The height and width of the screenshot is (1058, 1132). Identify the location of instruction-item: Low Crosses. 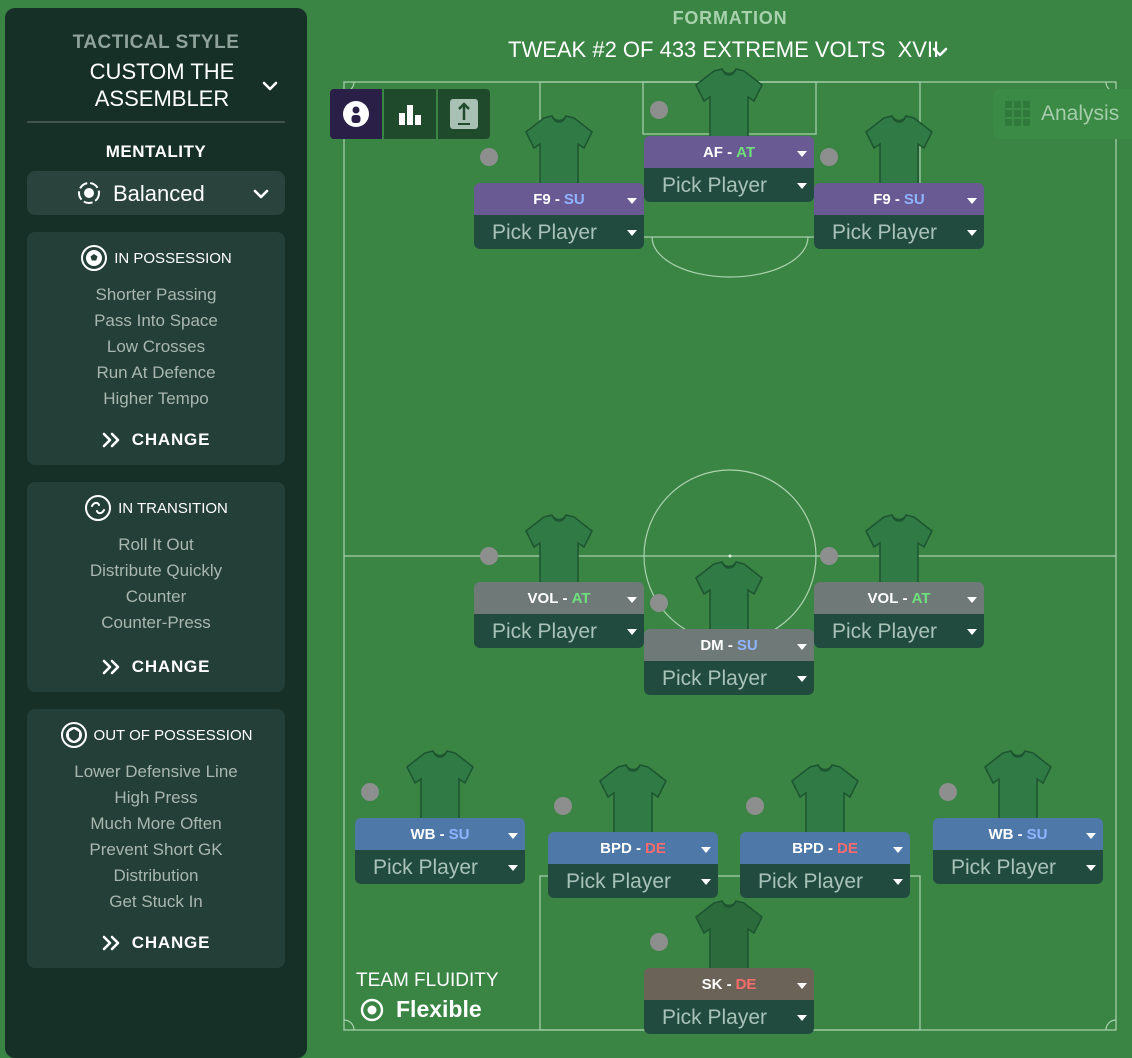
(156, 346).